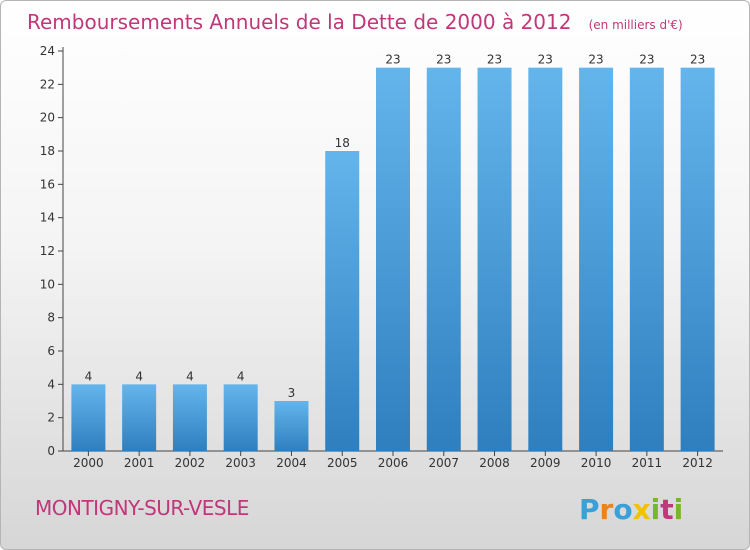 This screenshot has height=550, width=750. I want to click on x-tick-label: 2000, so click(88, 463).